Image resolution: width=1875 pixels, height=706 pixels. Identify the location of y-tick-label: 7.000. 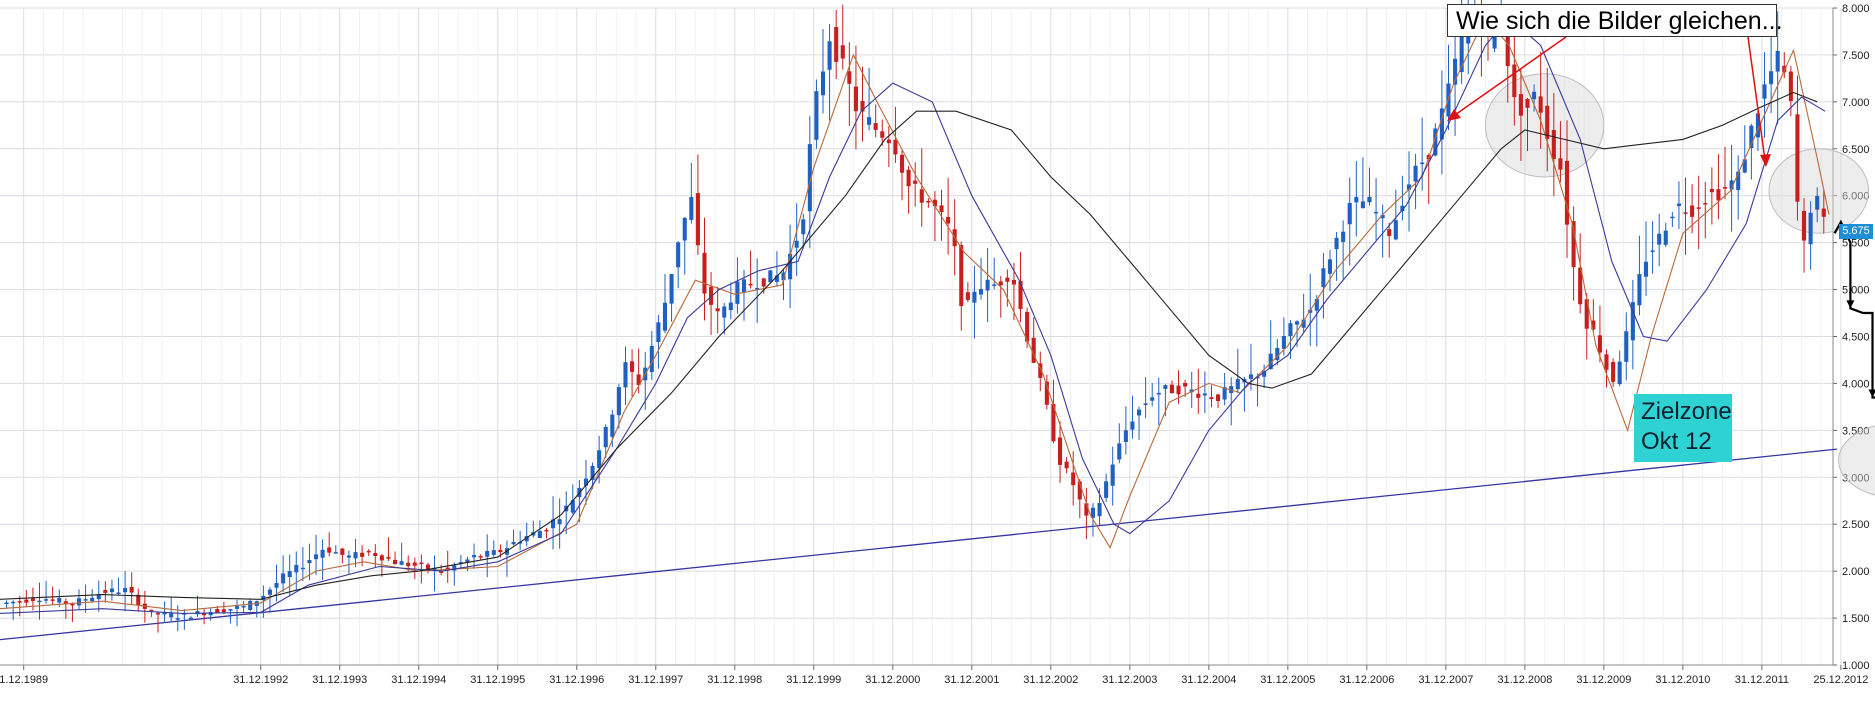
(1856, 103).